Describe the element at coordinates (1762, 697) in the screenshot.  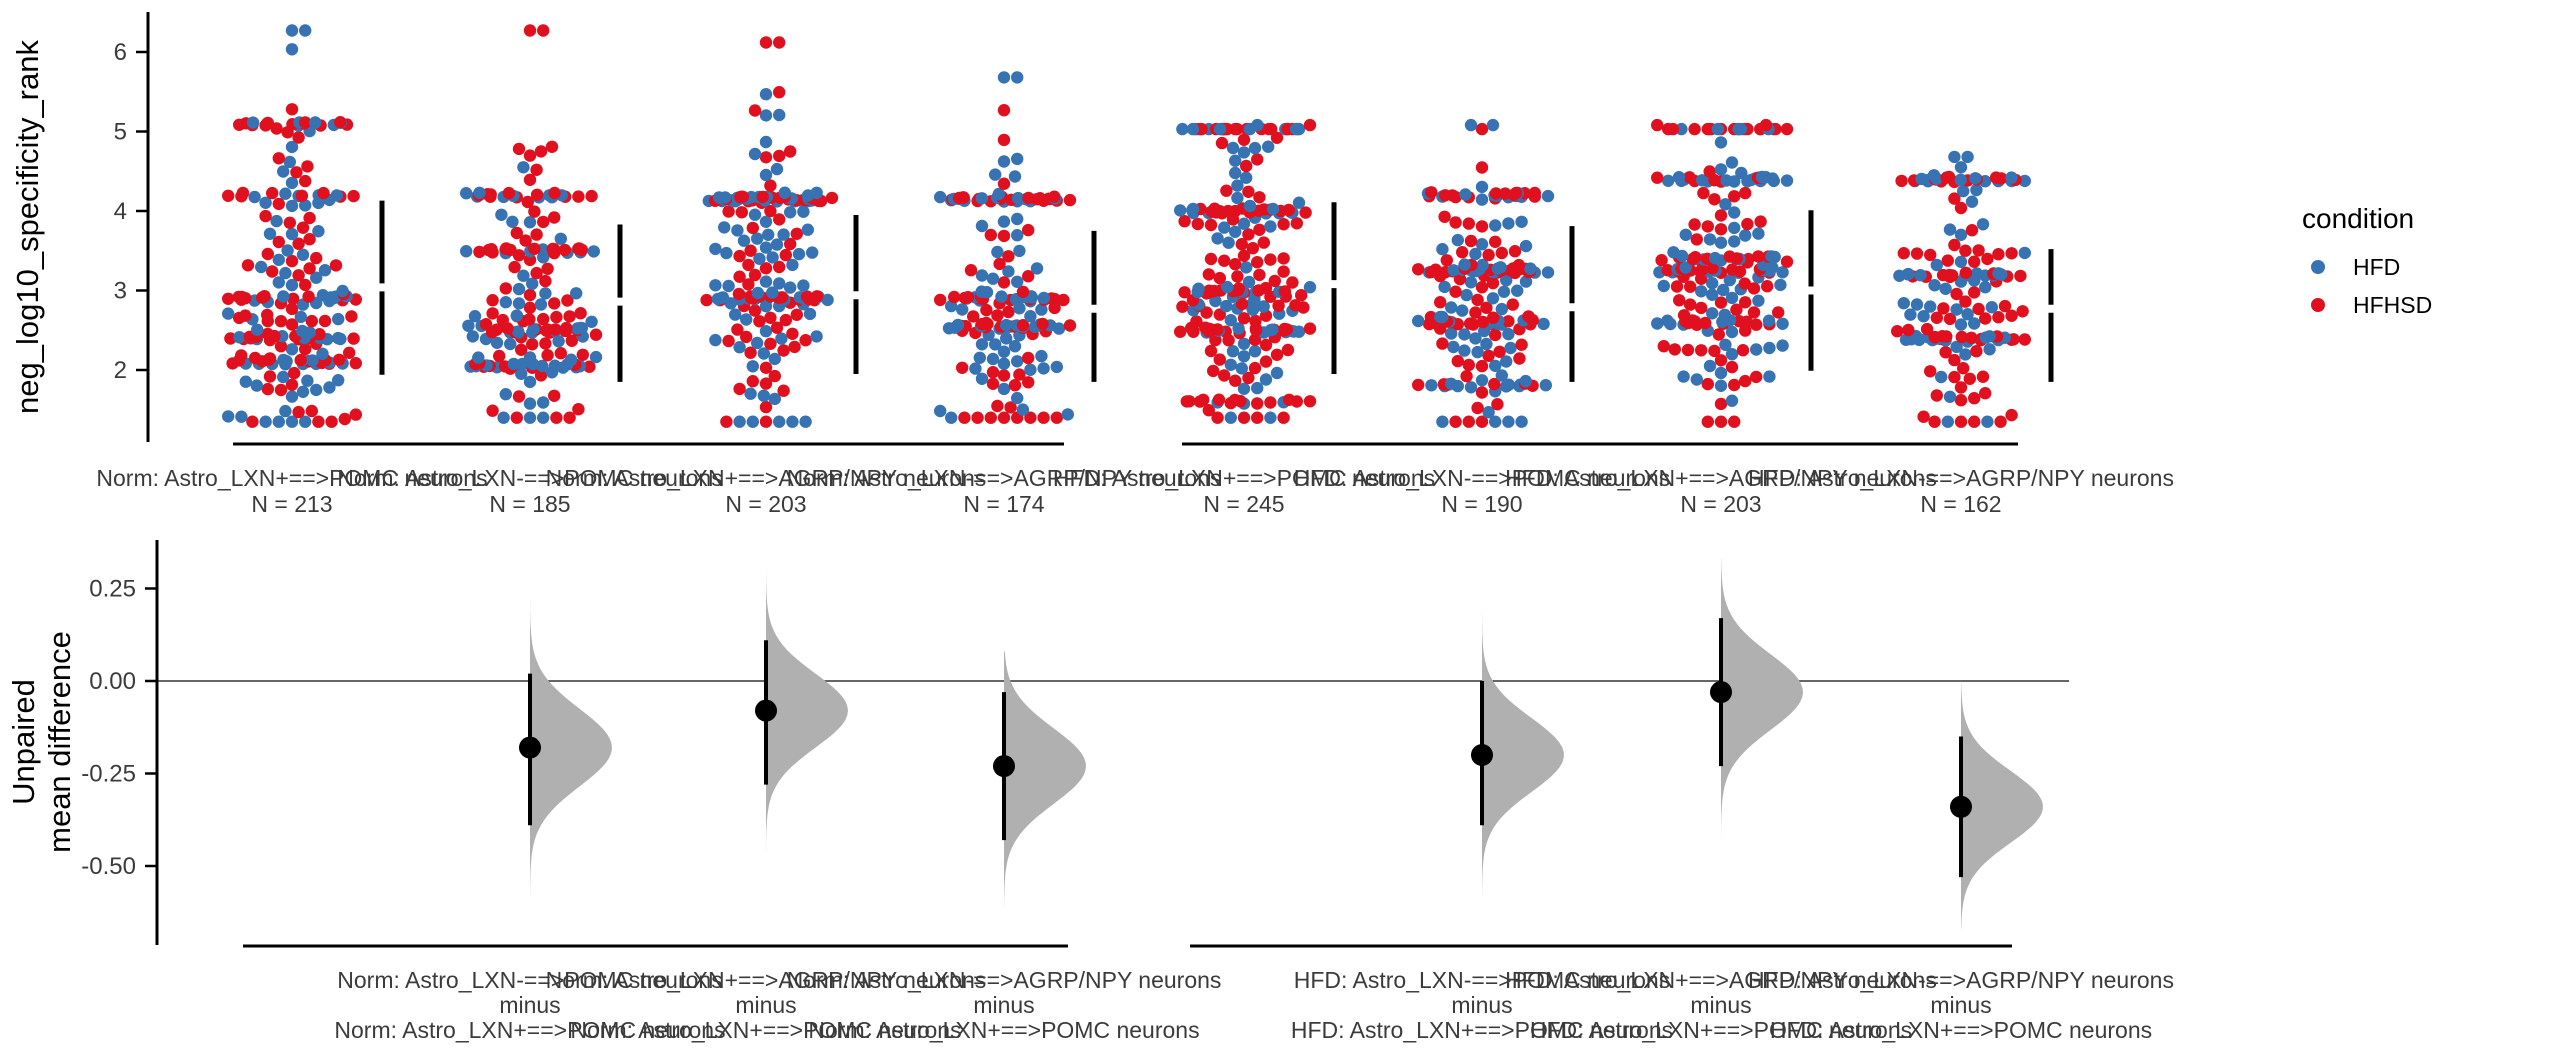
I see `bootstrap-distribution` at that location.